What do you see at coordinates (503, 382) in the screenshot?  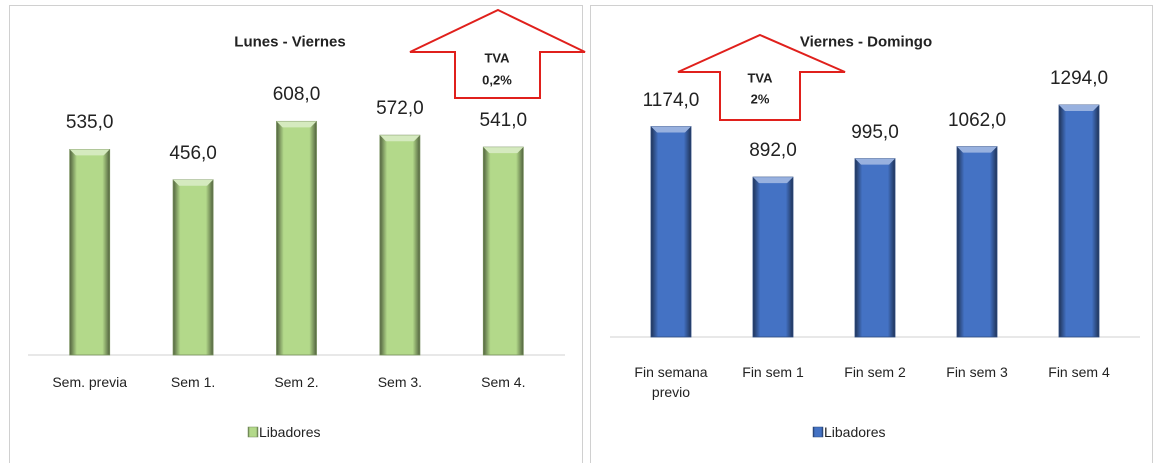 I see `x-tick-label: Sem 4.` at bounding box center [503, 382].